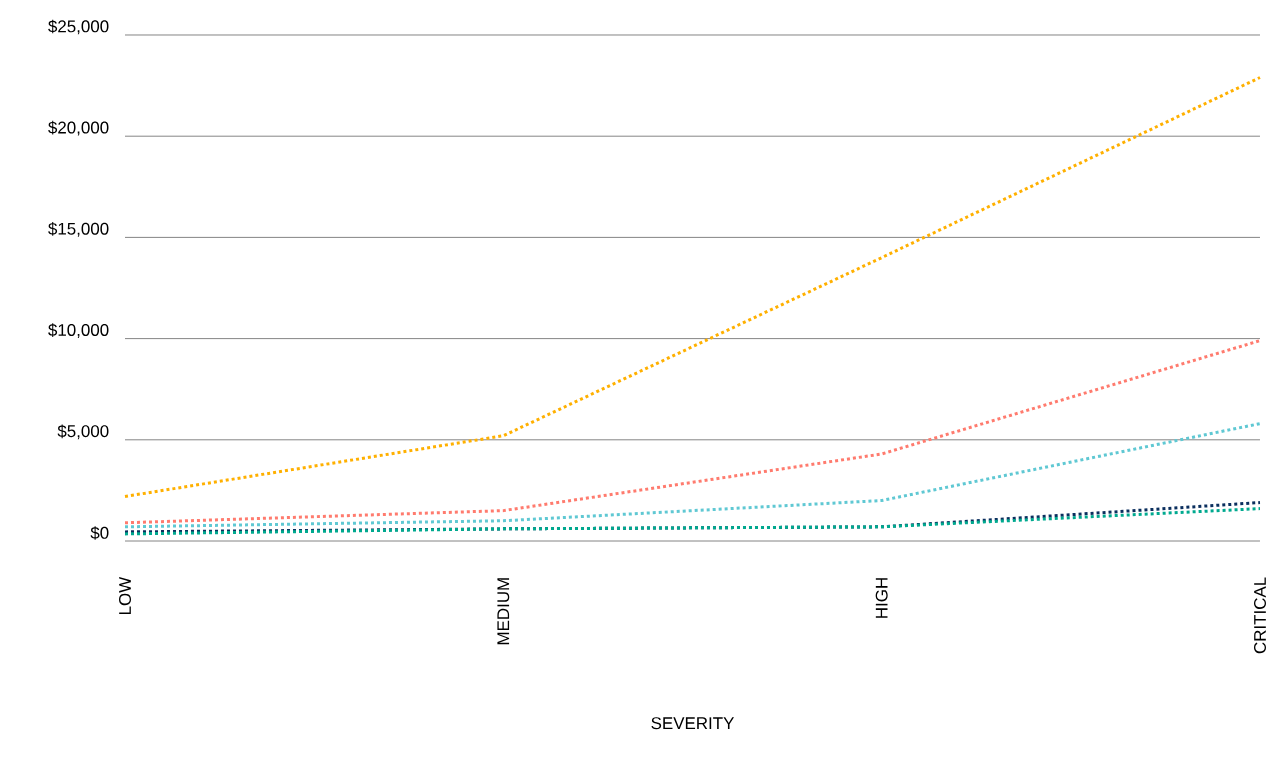 The height and width of the screenshot is (780, 1277). I want to click on x-axis-title: SEVERITY, so click(693, 723).